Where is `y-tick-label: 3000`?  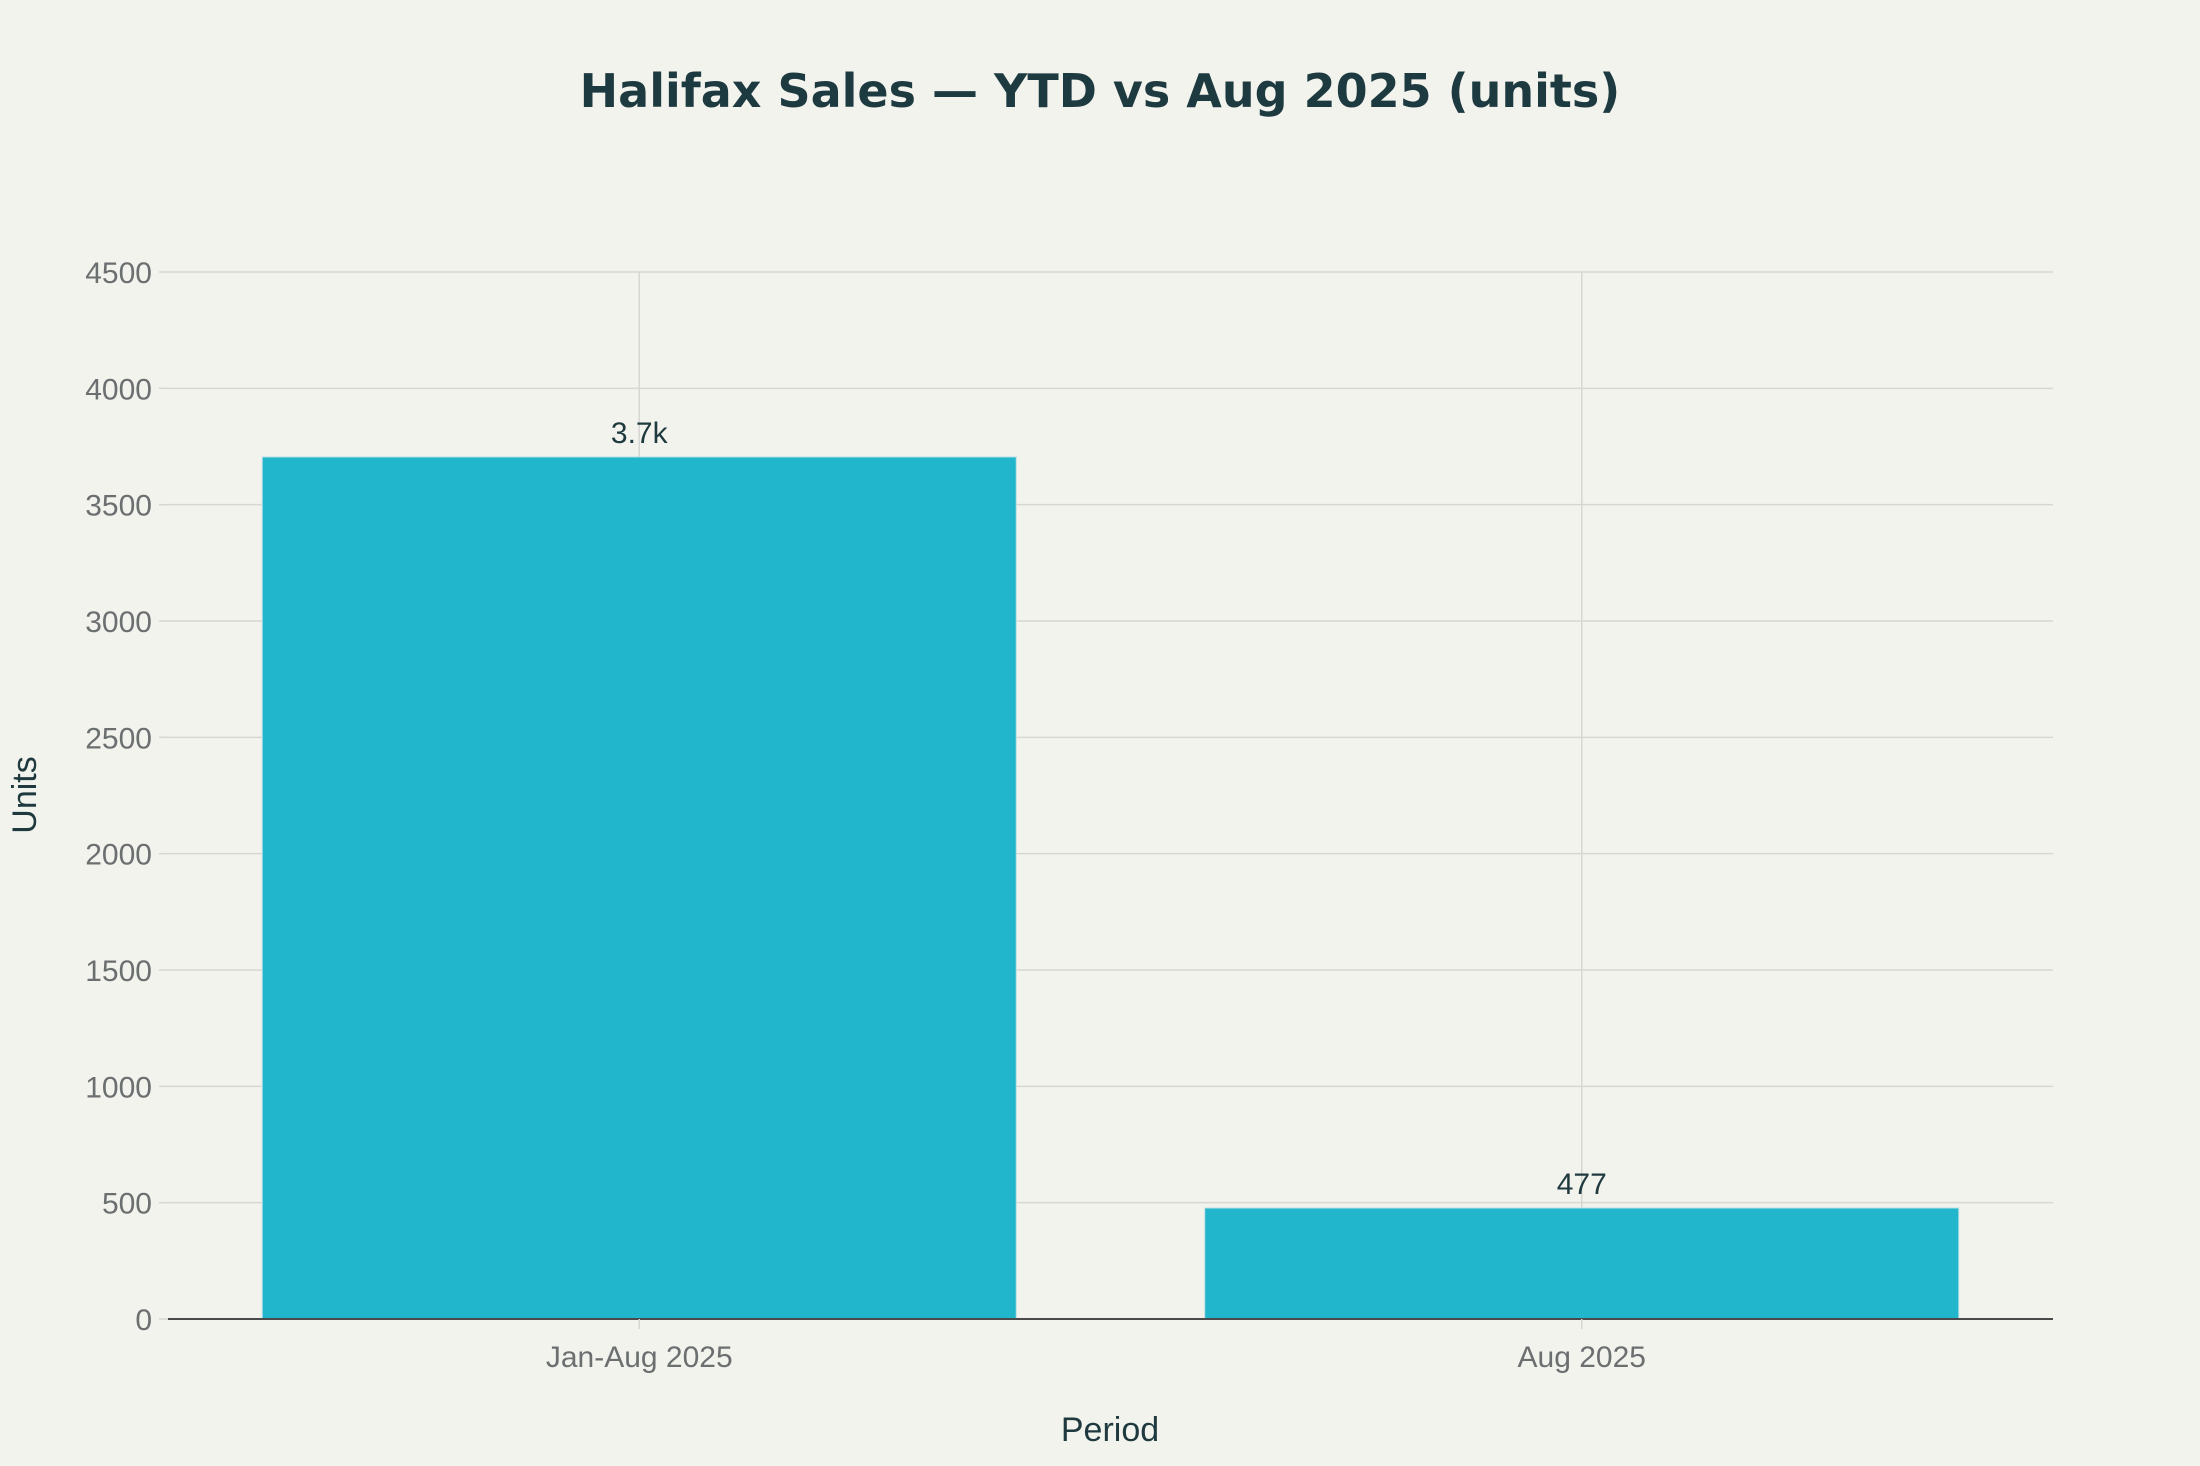
y-tick-label: 3000 is located at coordinates (118, 622).